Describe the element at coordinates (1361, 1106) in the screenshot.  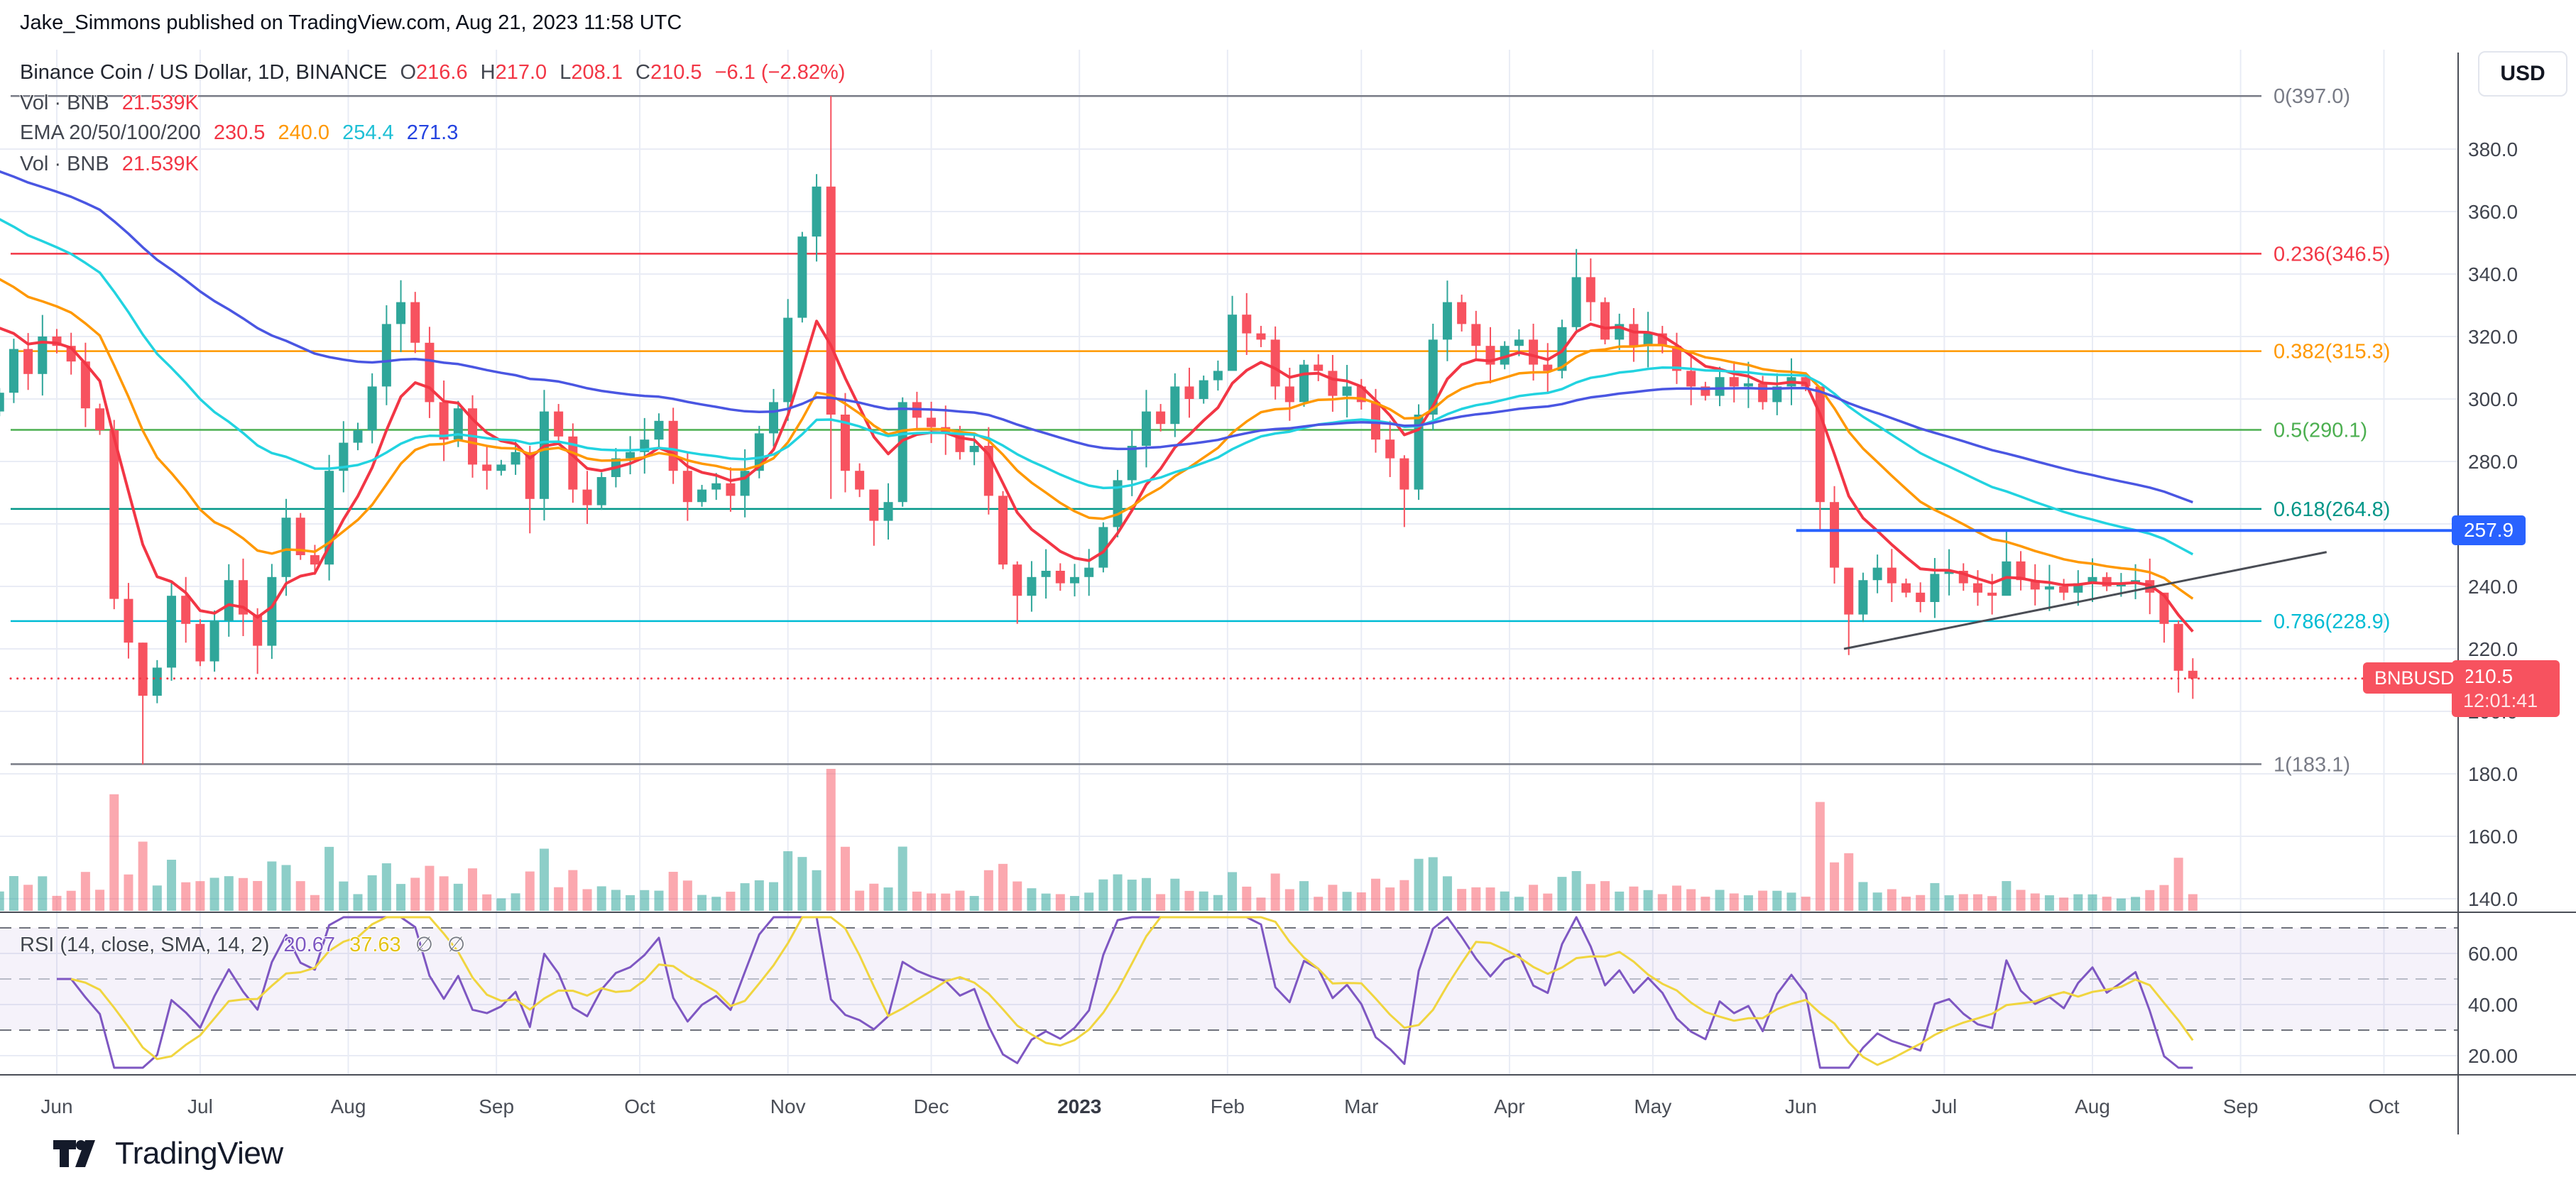
I see `time-axis-label: Mar` at that location.